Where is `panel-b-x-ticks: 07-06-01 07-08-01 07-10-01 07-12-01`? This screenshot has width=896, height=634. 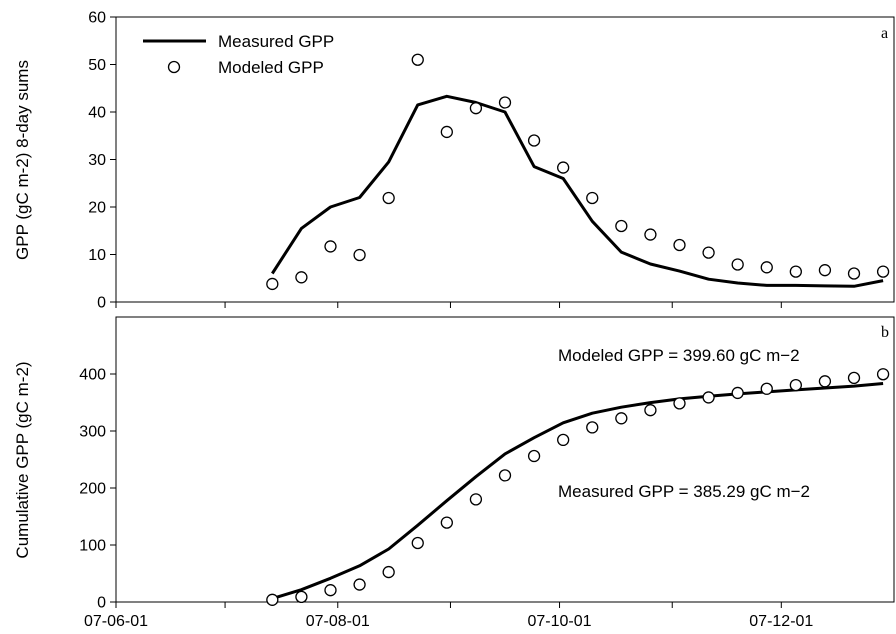 panel-b-x-ticks: 07-06-01 07-08-01 07-10-01 07-12-01 is located at coordinates (448, 616).